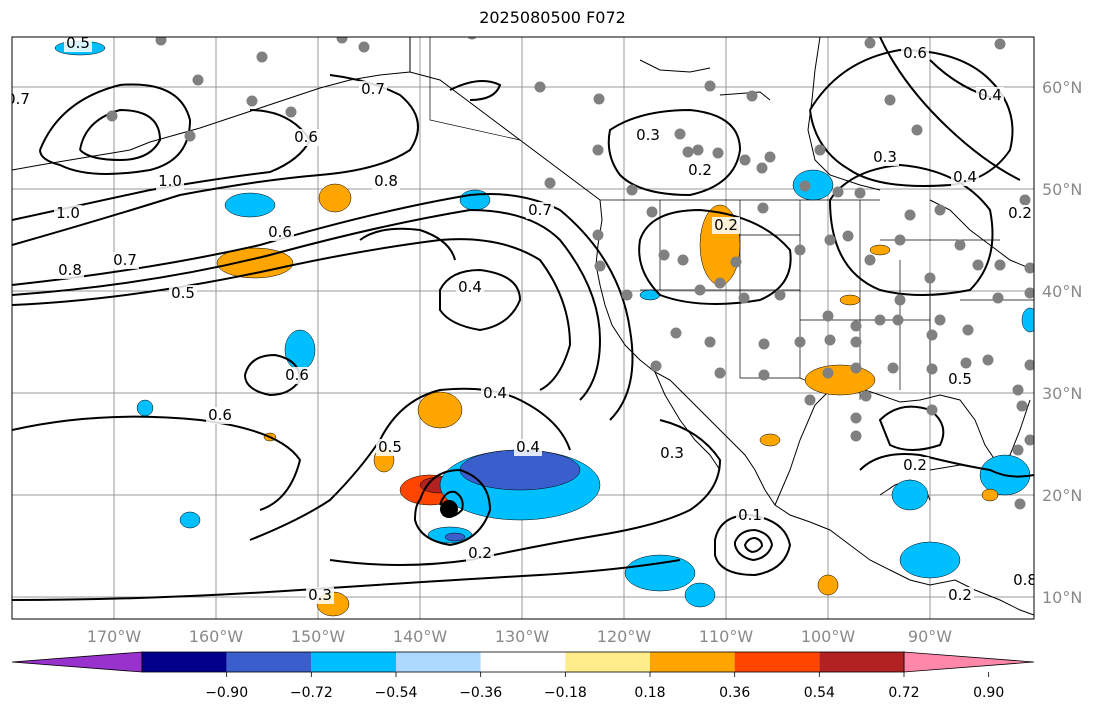 The height and width of the screenshot is (712, 1105). What do you see at coordinates (1062, 597) in the screenshot?
I see `lat-label: 10°N` at bounding box center [1062, 597].